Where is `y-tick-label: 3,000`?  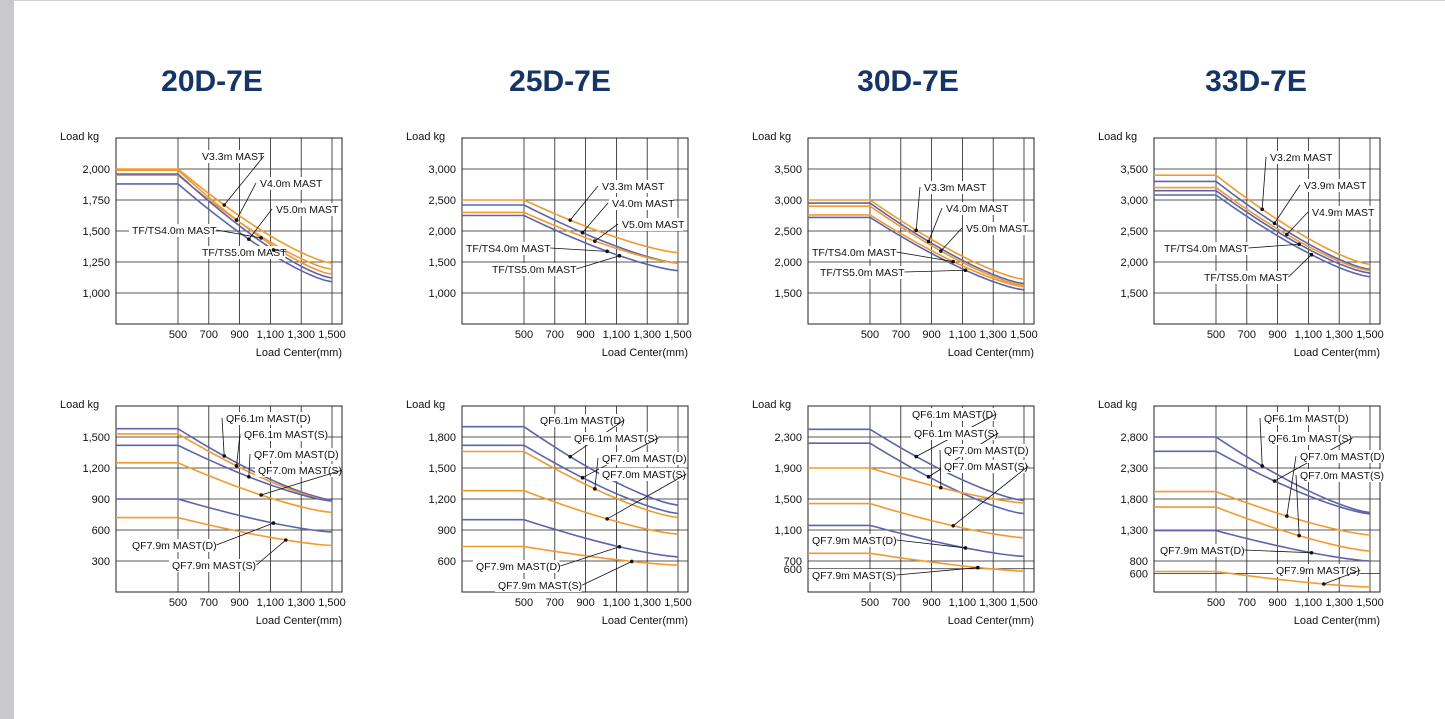 y-tick-label: 3,000 is located at coordinates (1134, 201).